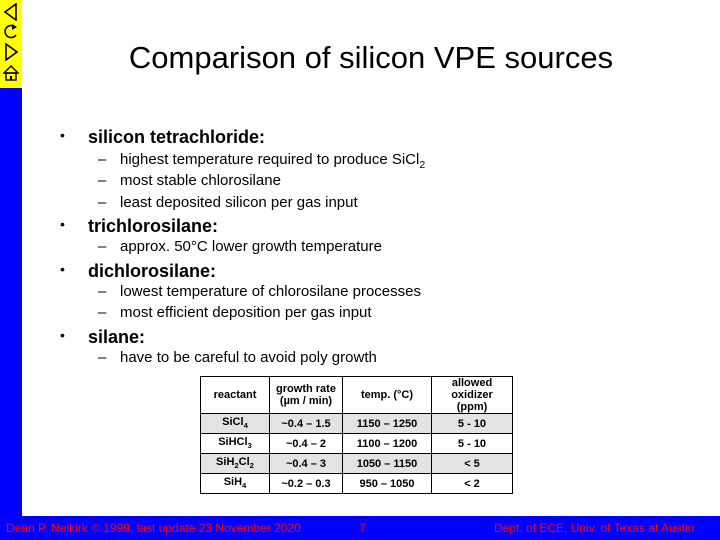  Describe the element at coordinates (387, 423) in the screenshot. I see `table-cell: 1150 – 1250` at that location.